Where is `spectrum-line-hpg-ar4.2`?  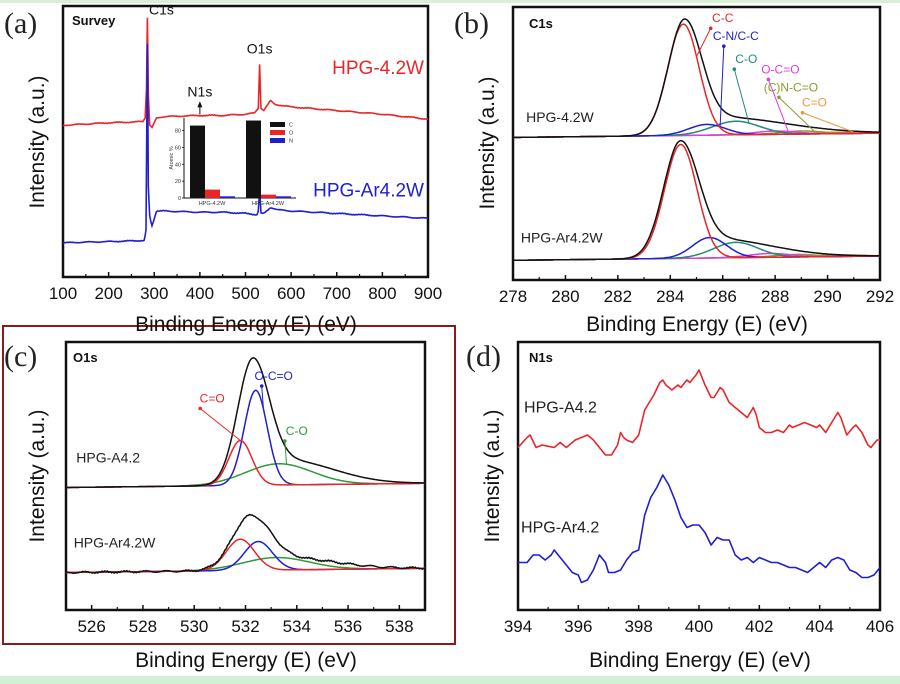
spectrum-line-hpg-ar4.2 is located at coordinates (699, 529).